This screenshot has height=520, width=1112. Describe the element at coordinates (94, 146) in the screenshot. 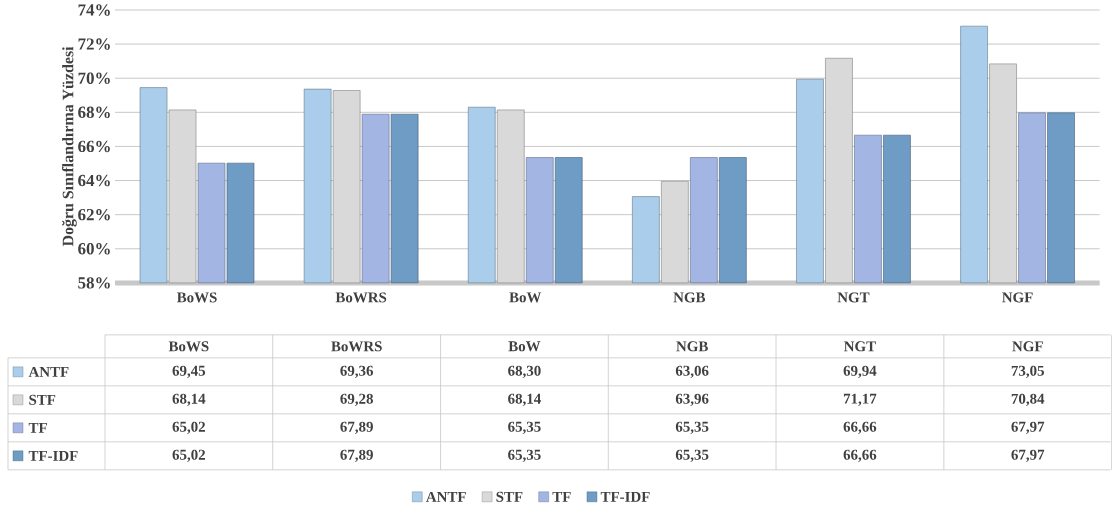

I see `y-tick-label: 66%` at that location.